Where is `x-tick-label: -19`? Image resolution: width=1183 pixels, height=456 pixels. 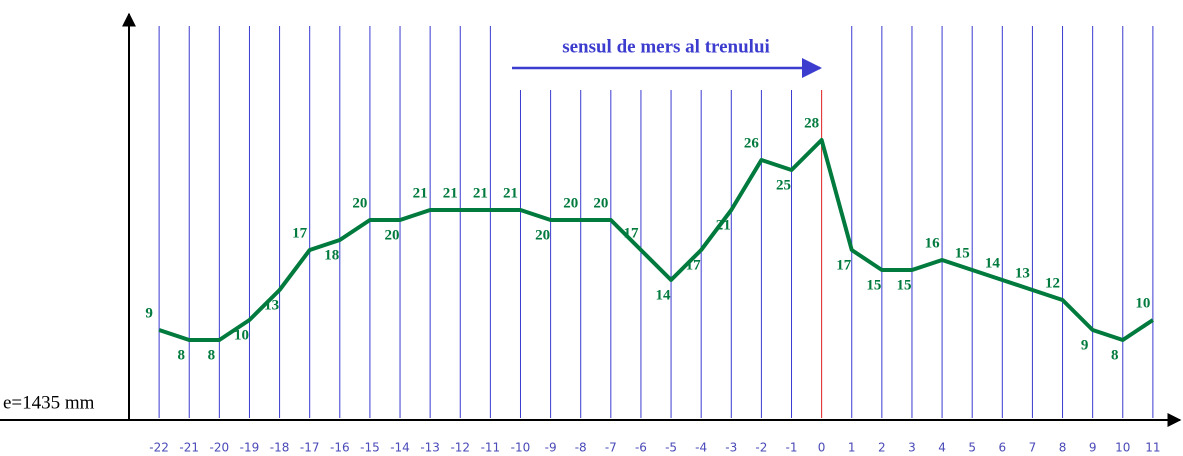
x-tick-label: -19 is located at coordinates (250, 448).